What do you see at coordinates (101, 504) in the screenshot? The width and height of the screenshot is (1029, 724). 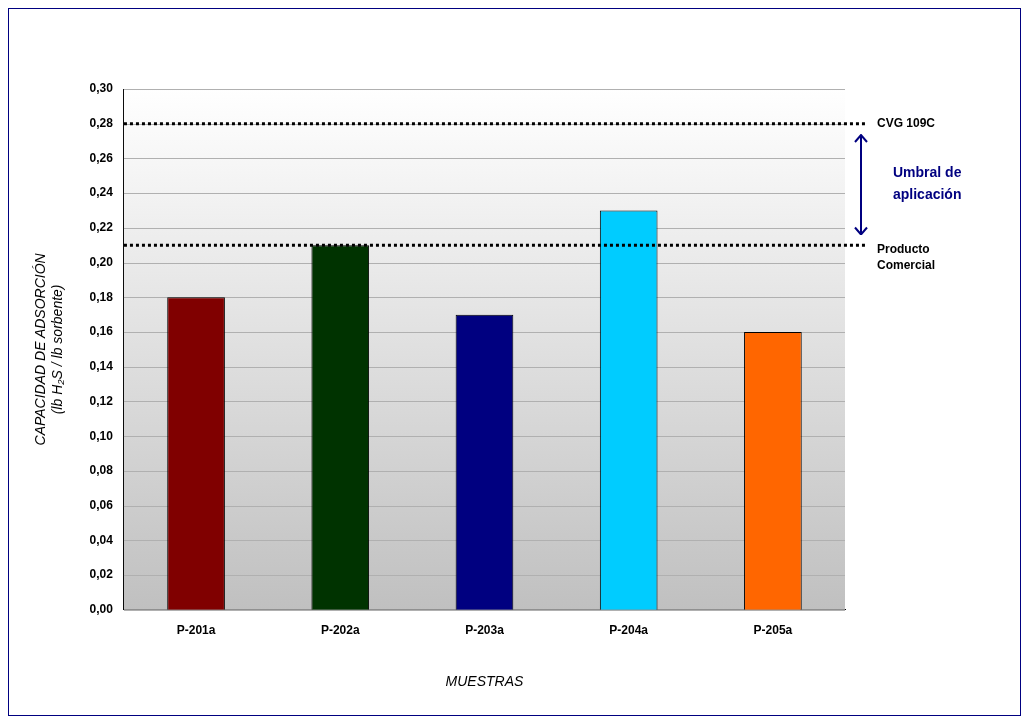 I see `y-tick-label: 0,06` at bounding box center [101, 504].